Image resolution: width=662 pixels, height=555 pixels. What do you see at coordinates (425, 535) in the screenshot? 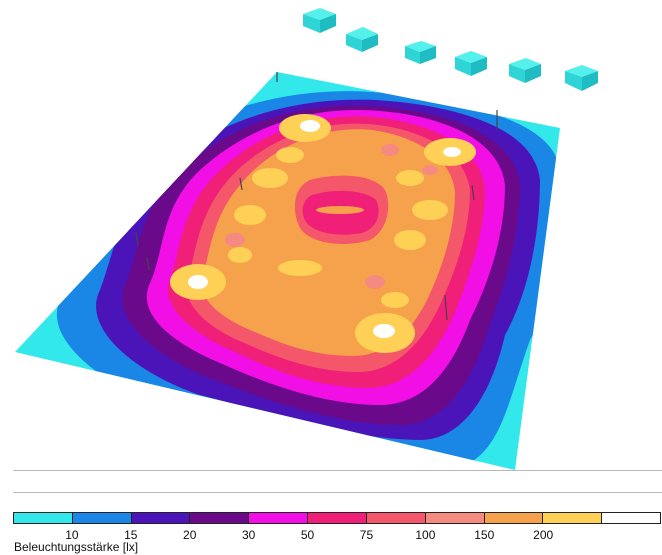
I see `legend-tick-label: 100` at bounding box center [425, 535].